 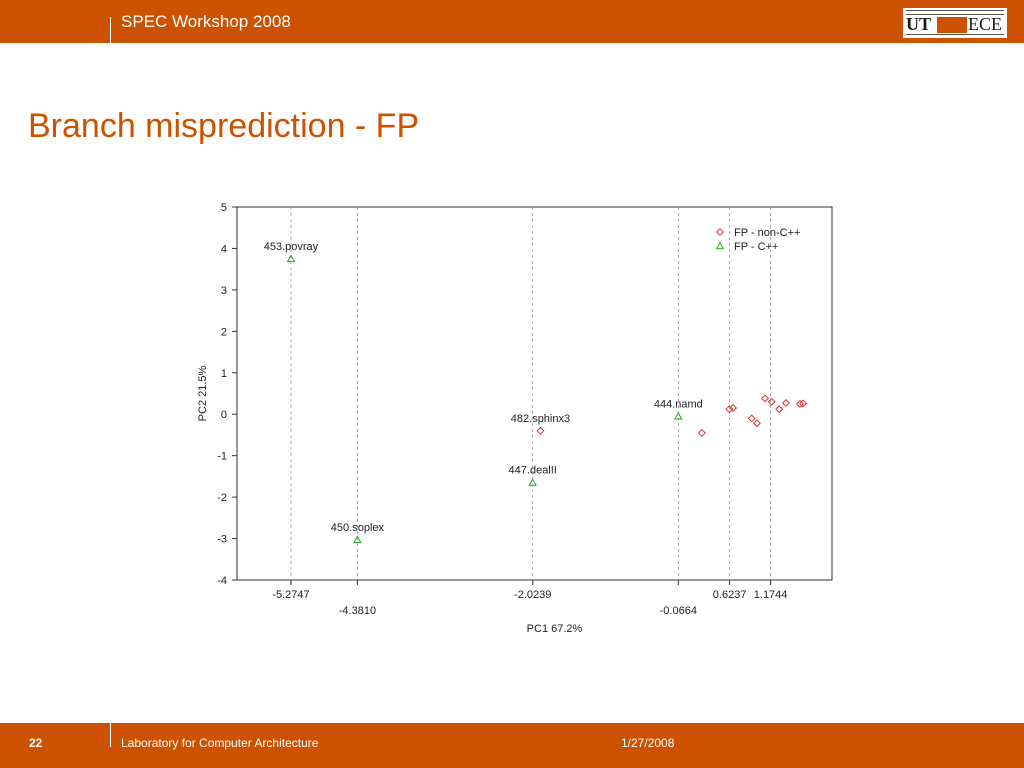 I want to click on y-tick-label: -1, so click(x=222, y=457).